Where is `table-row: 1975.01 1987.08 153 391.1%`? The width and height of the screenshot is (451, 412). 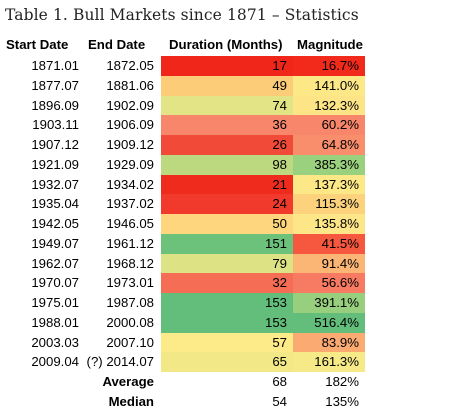
table-row: 1975.01 1987.08 153 391.1% is located at coordinates (185, 303).